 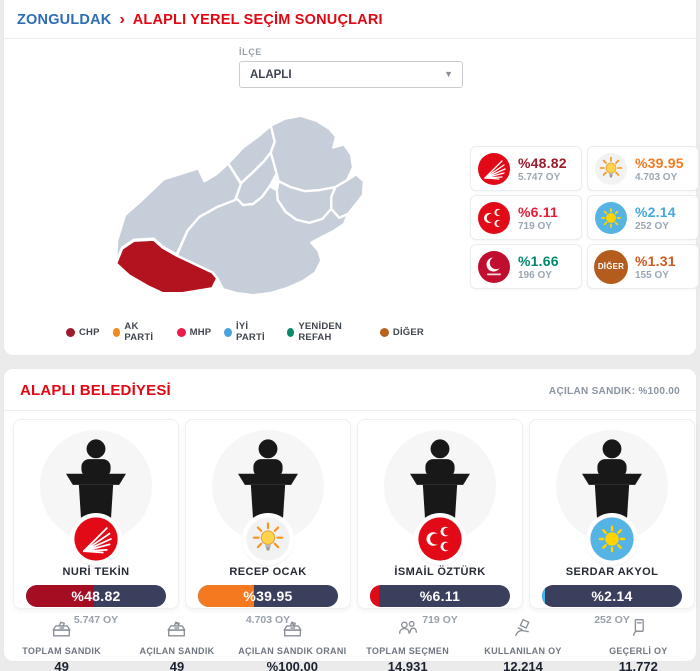 I want to click on chevron-down-icon: ▼, so click(x=448, y=73).